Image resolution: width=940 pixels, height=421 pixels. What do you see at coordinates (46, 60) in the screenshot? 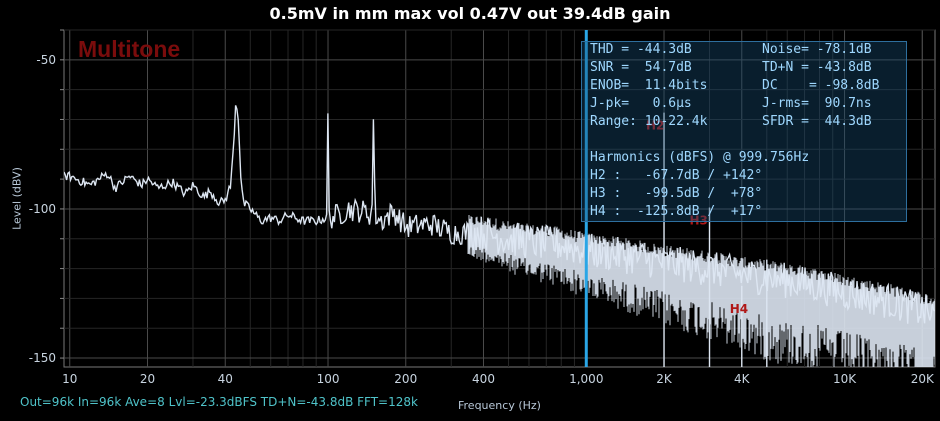
I see `y-tick-label: -50` at bounding box center [46, 60].